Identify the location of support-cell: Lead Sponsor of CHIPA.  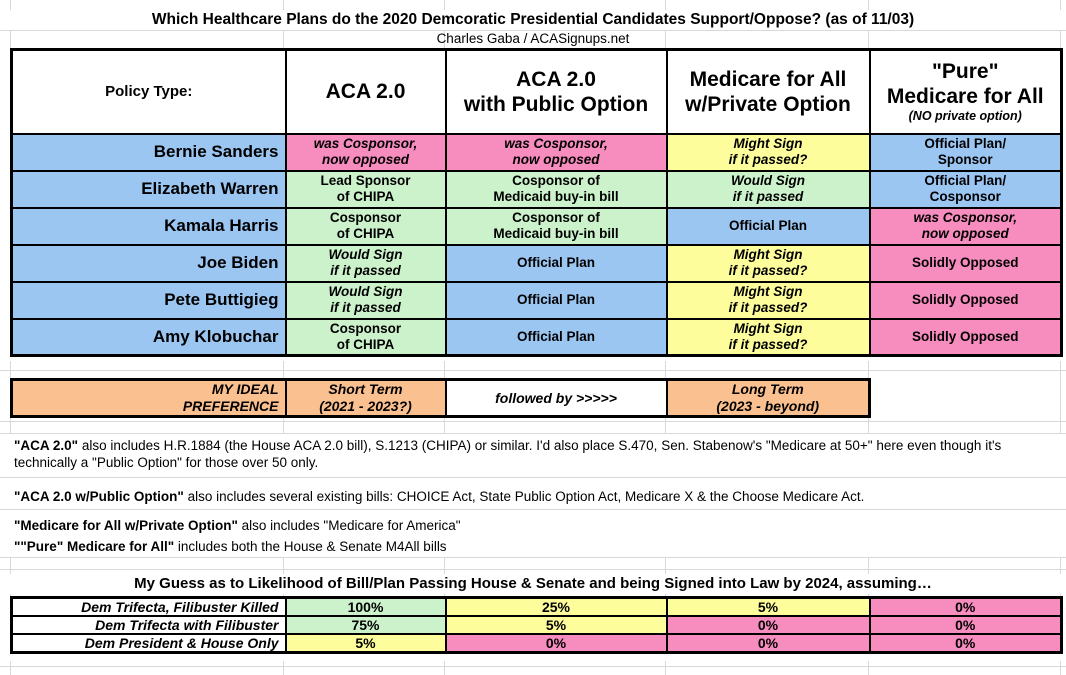
(365, 189).